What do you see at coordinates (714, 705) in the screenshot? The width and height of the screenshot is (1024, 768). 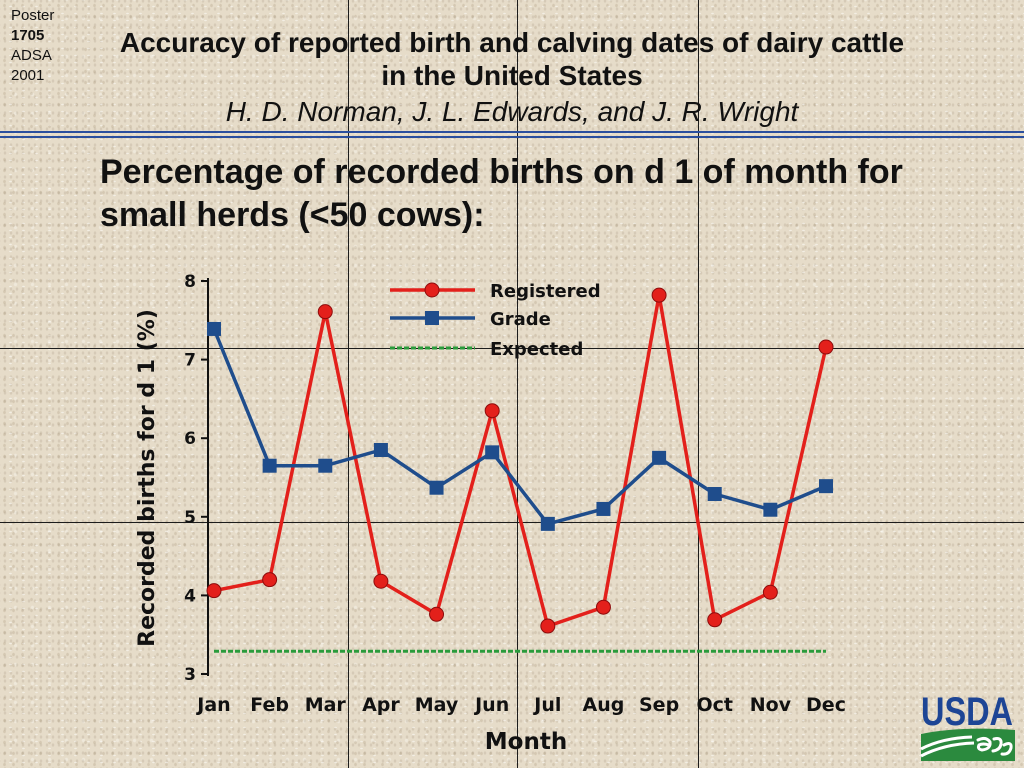 I see `x-tick-label: Oct` at bounding box center [714, 705].